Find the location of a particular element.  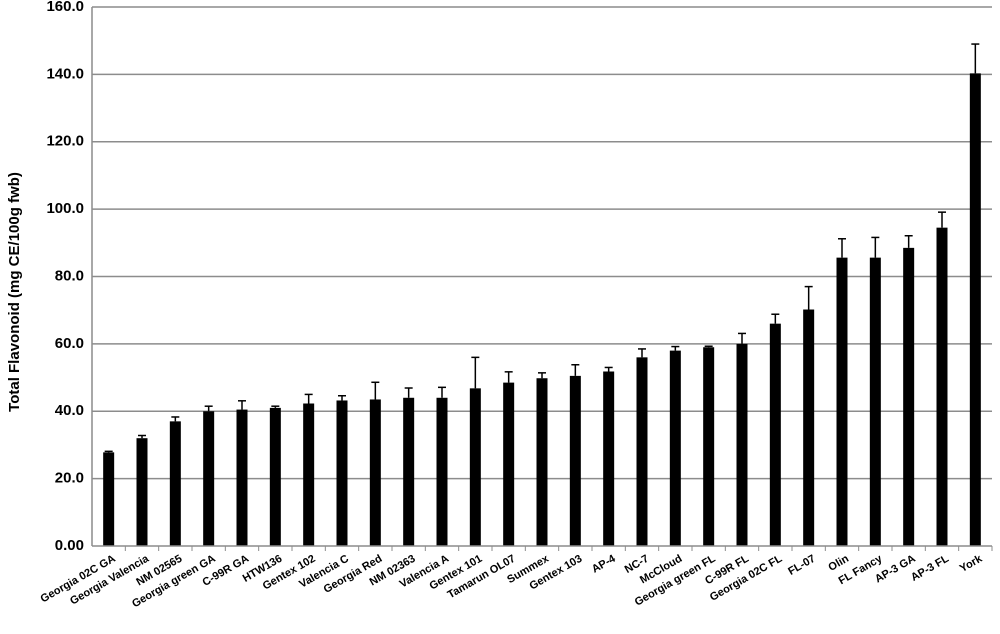

y-tick-label: 20.0 is located at coordinates (69, 478).